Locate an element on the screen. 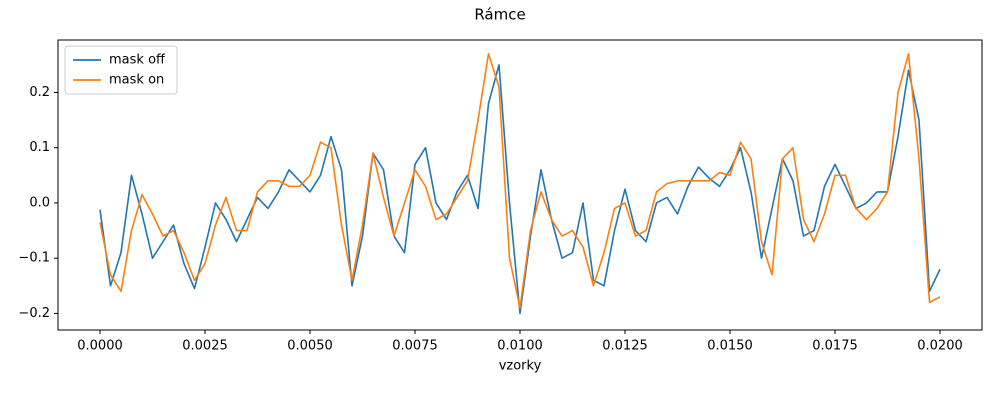  x-tick-label: 0.0075 is located at coordinates (415, 346).